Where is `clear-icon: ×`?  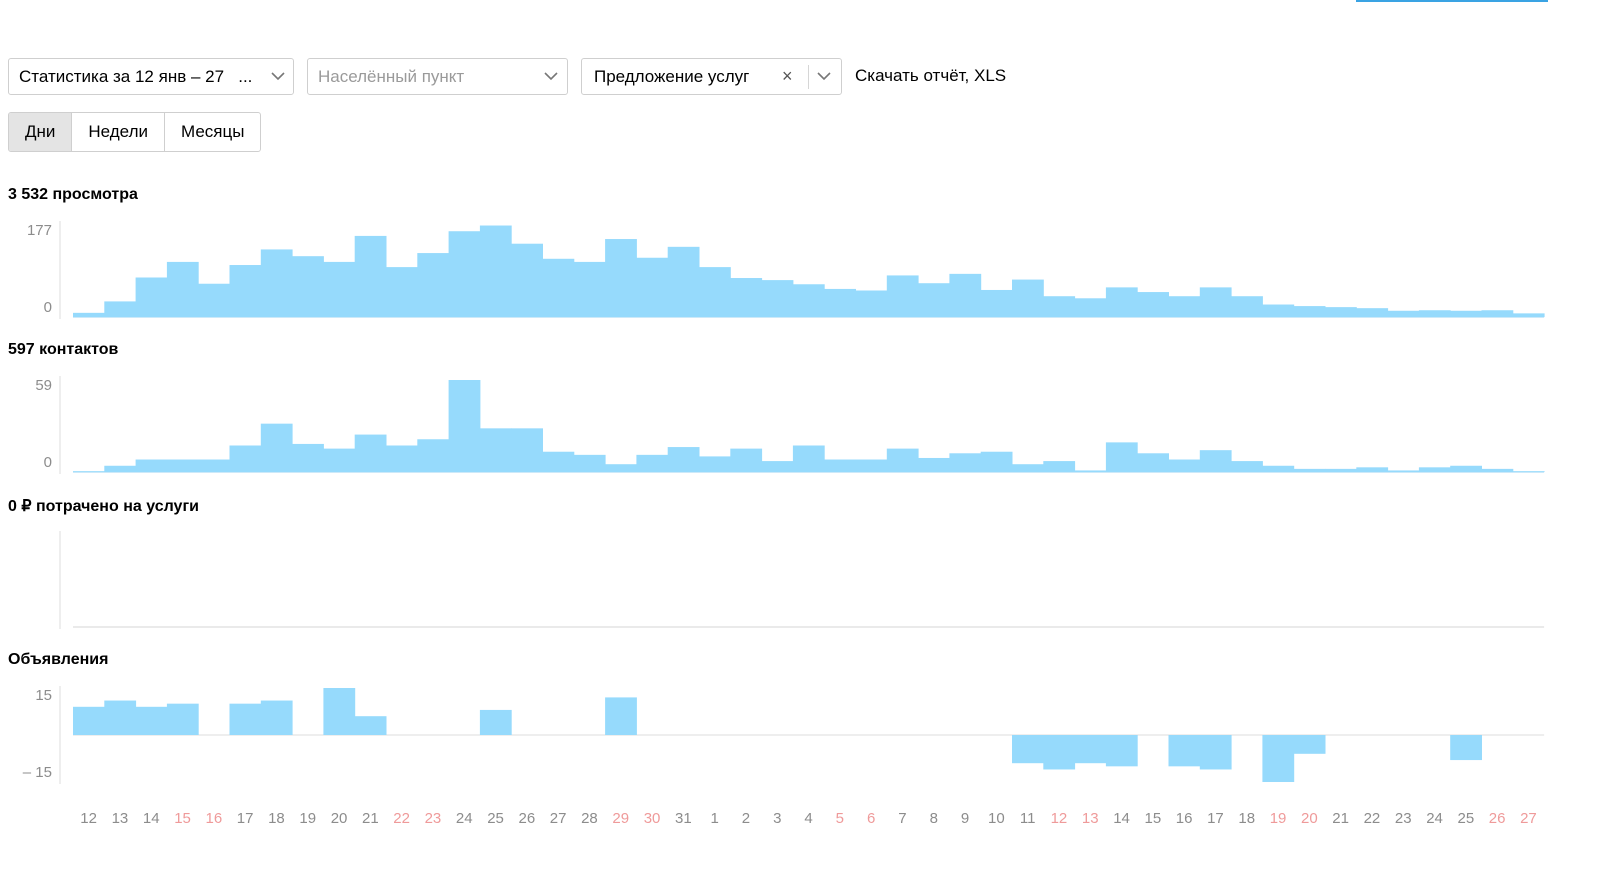 clear-icon: × is located at coordinates (787, 76).